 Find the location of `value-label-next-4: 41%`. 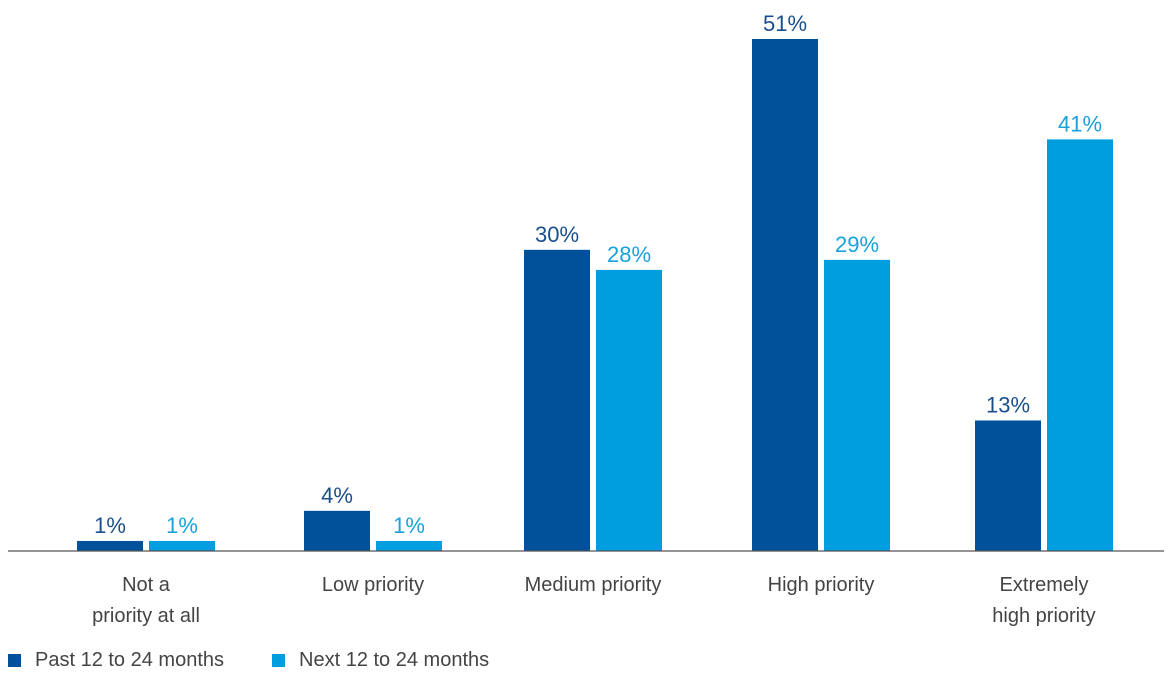

value-label-next-4: 41% is located at coordinates (1080, 123).